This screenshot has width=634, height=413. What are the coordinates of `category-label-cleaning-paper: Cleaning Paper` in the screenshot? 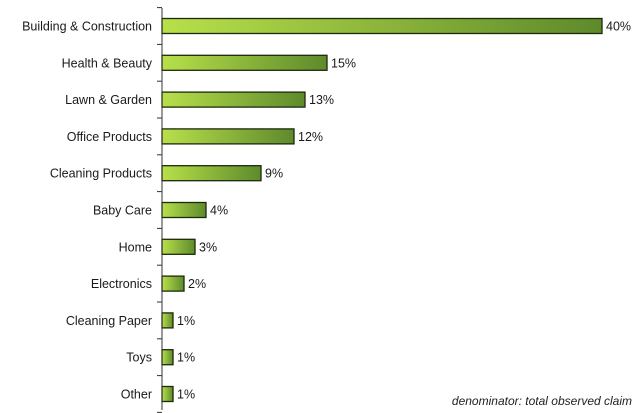 It's located at (109, 321).